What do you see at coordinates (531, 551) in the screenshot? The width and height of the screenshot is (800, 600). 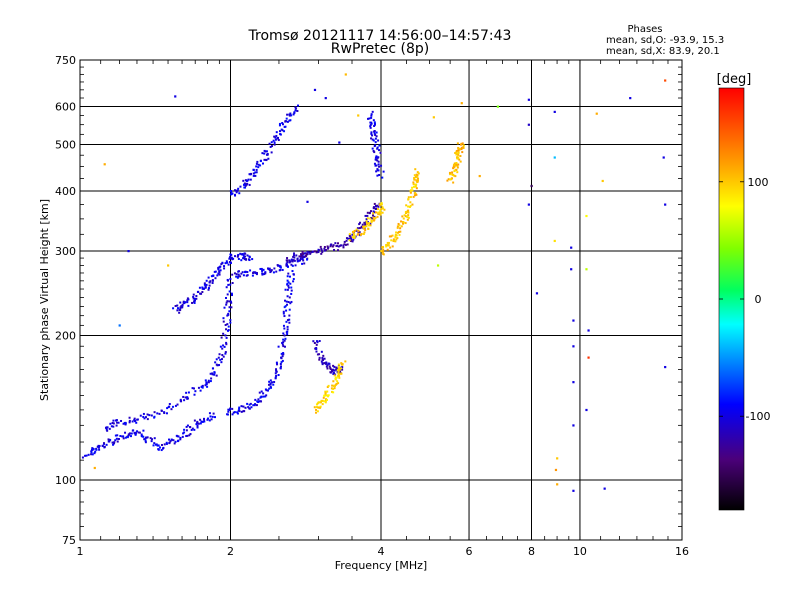 I see `x-tick-label: 8` at bounding box center [531, 551].